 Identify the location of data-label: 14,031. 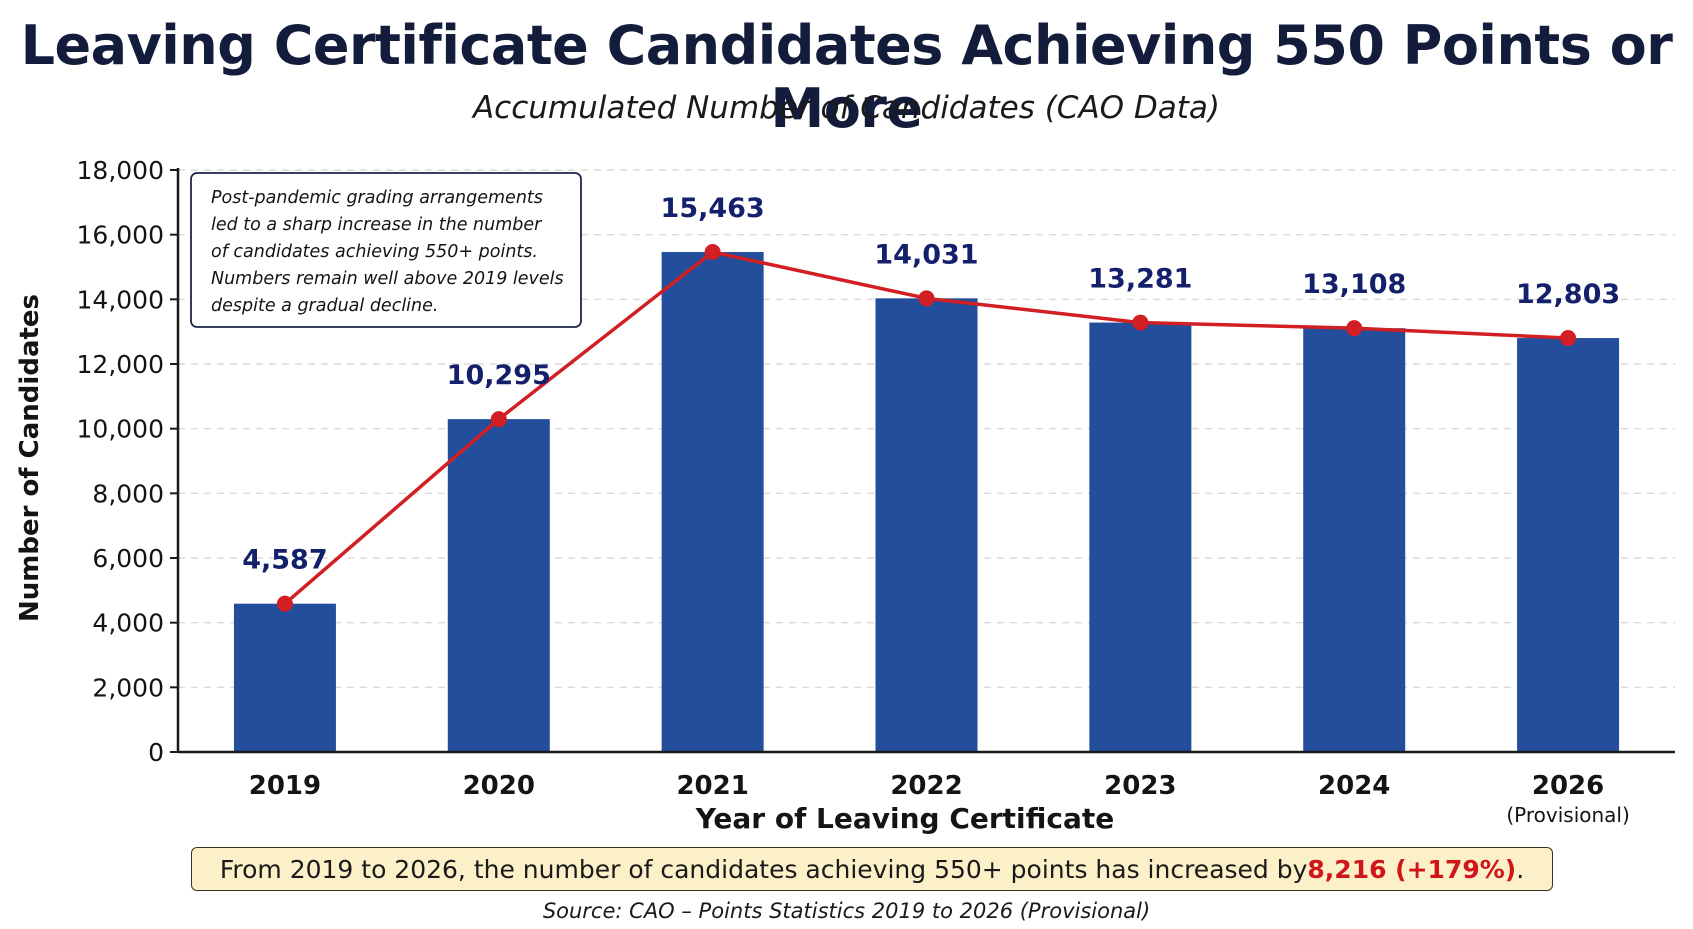
(926, 254).